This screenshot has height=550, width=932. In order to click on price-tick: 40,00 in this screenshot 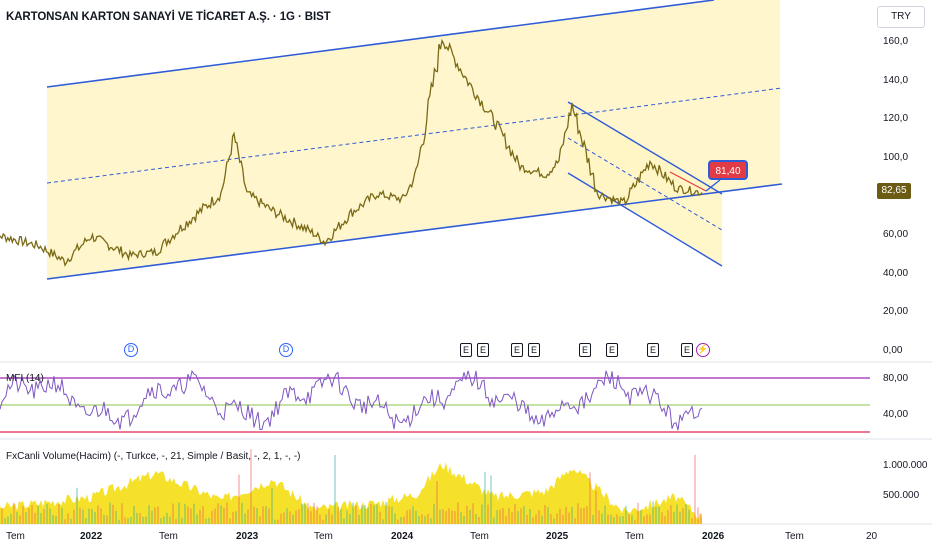, I will do `click(896, 273)`.